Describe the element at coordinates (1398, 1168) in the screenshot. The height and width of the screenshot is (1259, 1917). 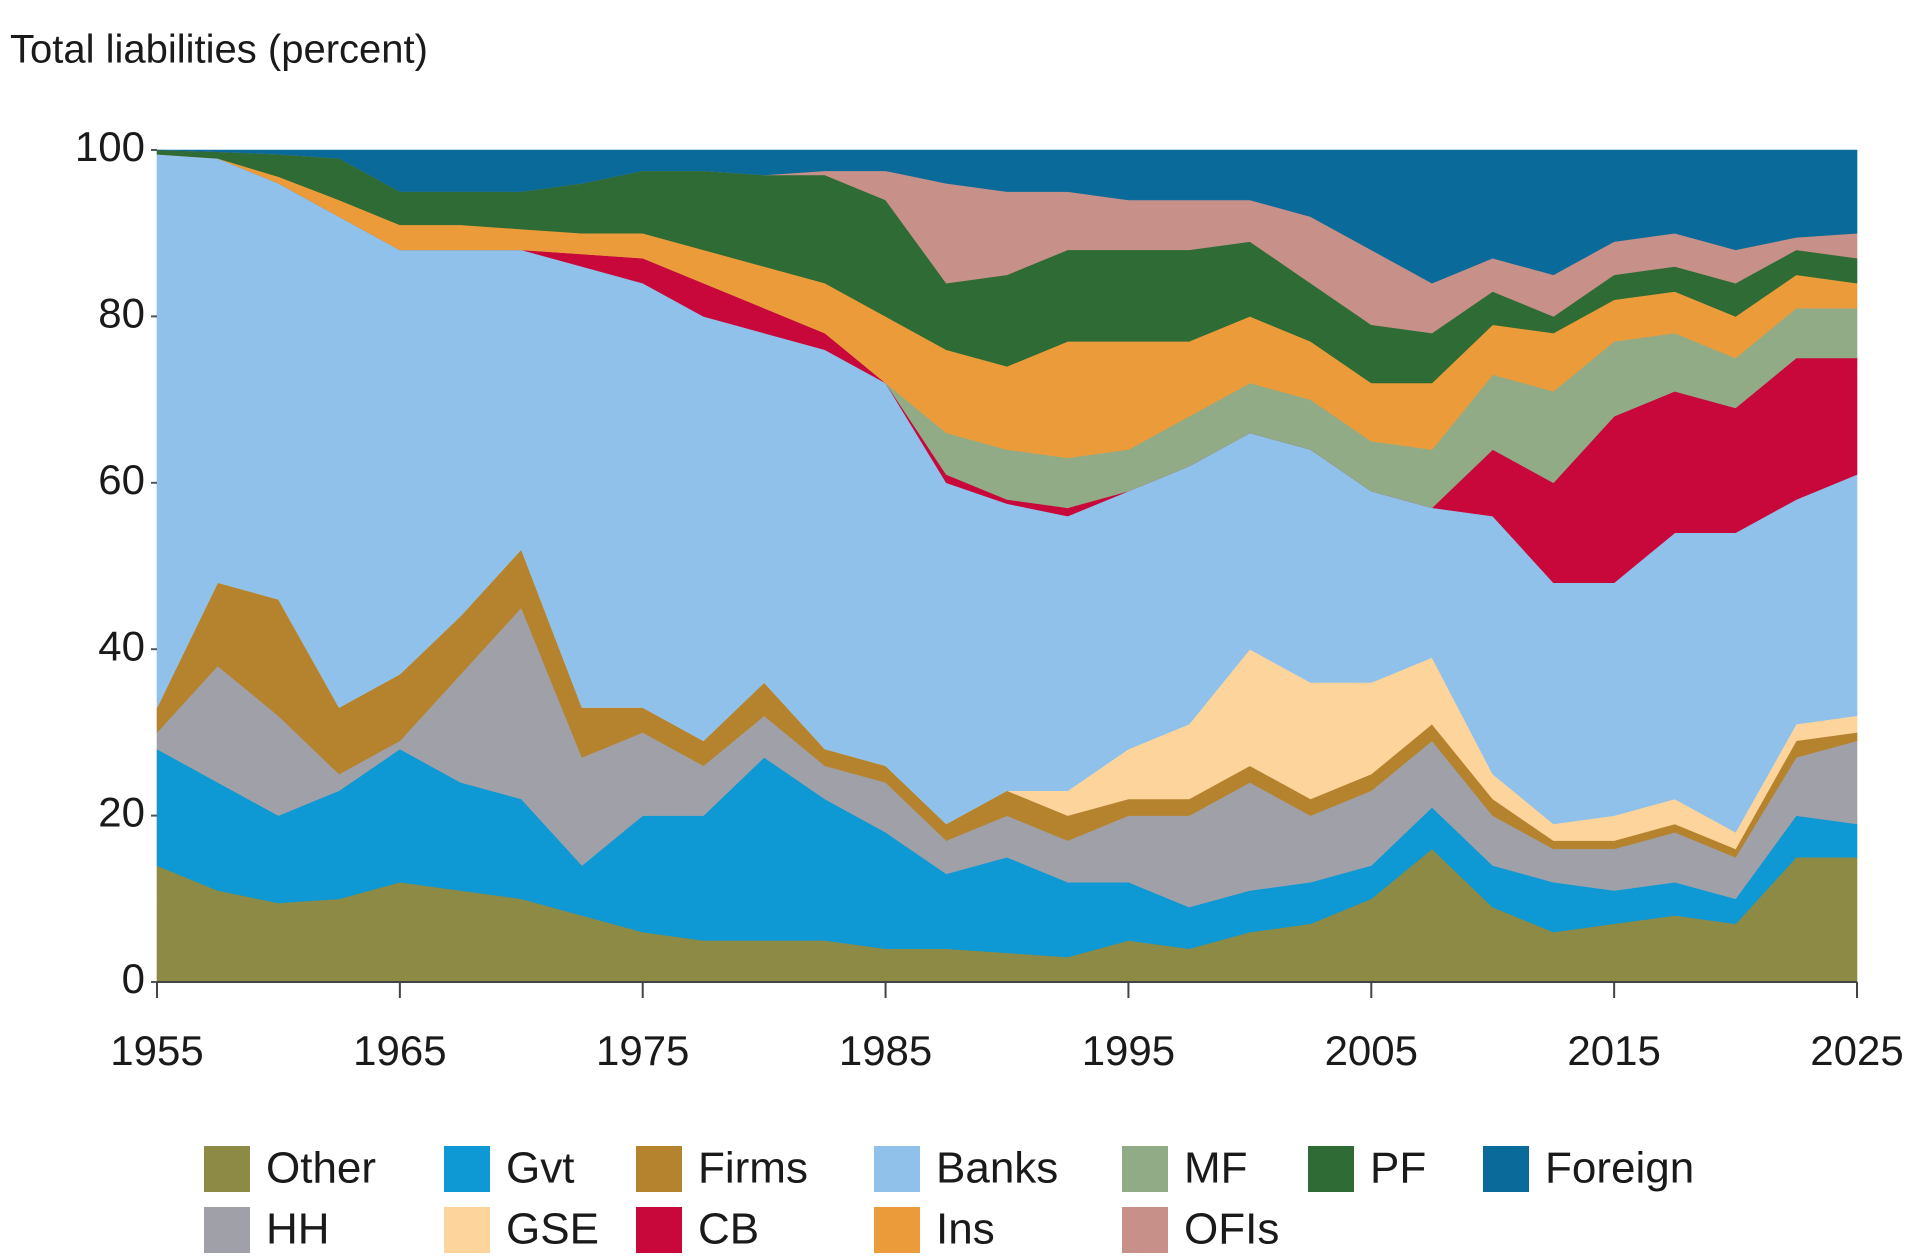
I see `legend-label: PF` at that location.